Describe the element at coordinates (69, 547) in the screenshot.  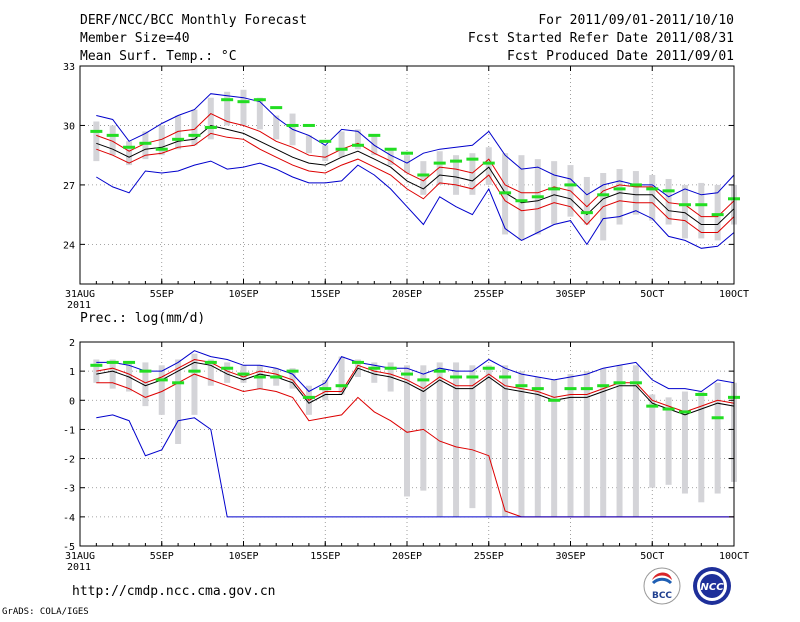
I see `y-tick-label: -5` at that location.